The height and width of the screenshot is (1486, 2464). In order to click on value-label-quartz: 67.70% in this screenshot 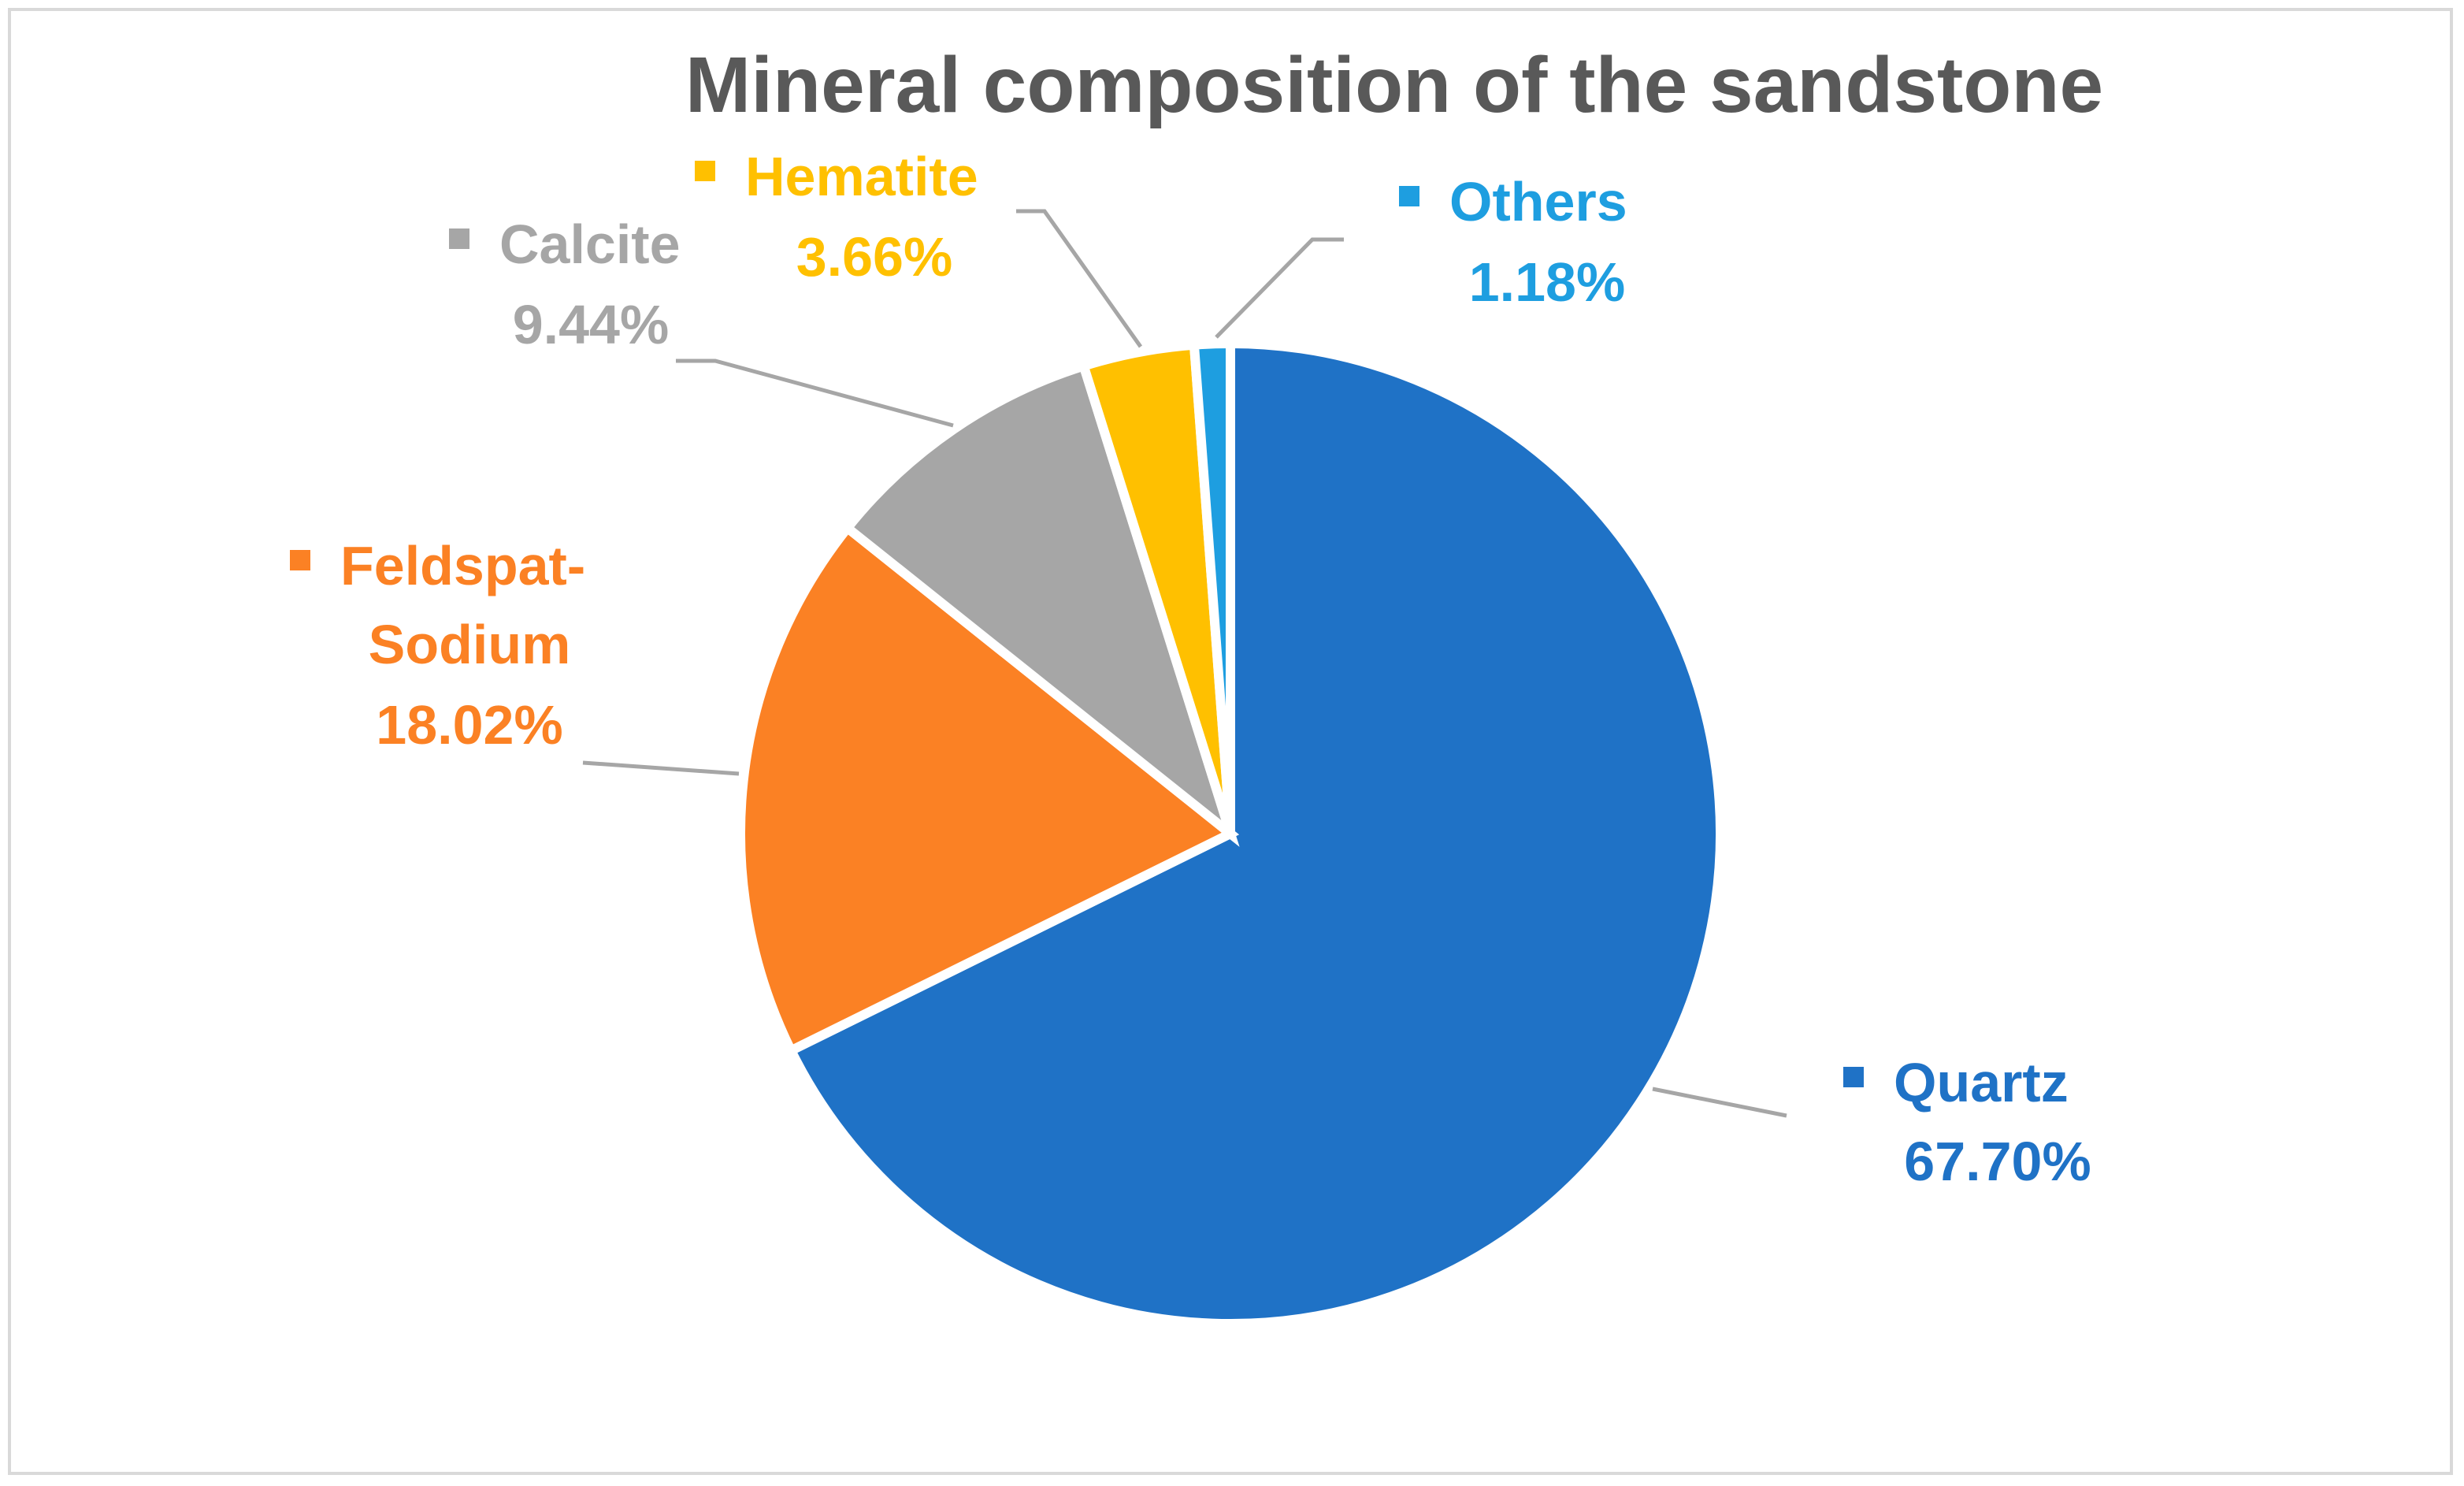, I will do `click(1997, 1161)`.